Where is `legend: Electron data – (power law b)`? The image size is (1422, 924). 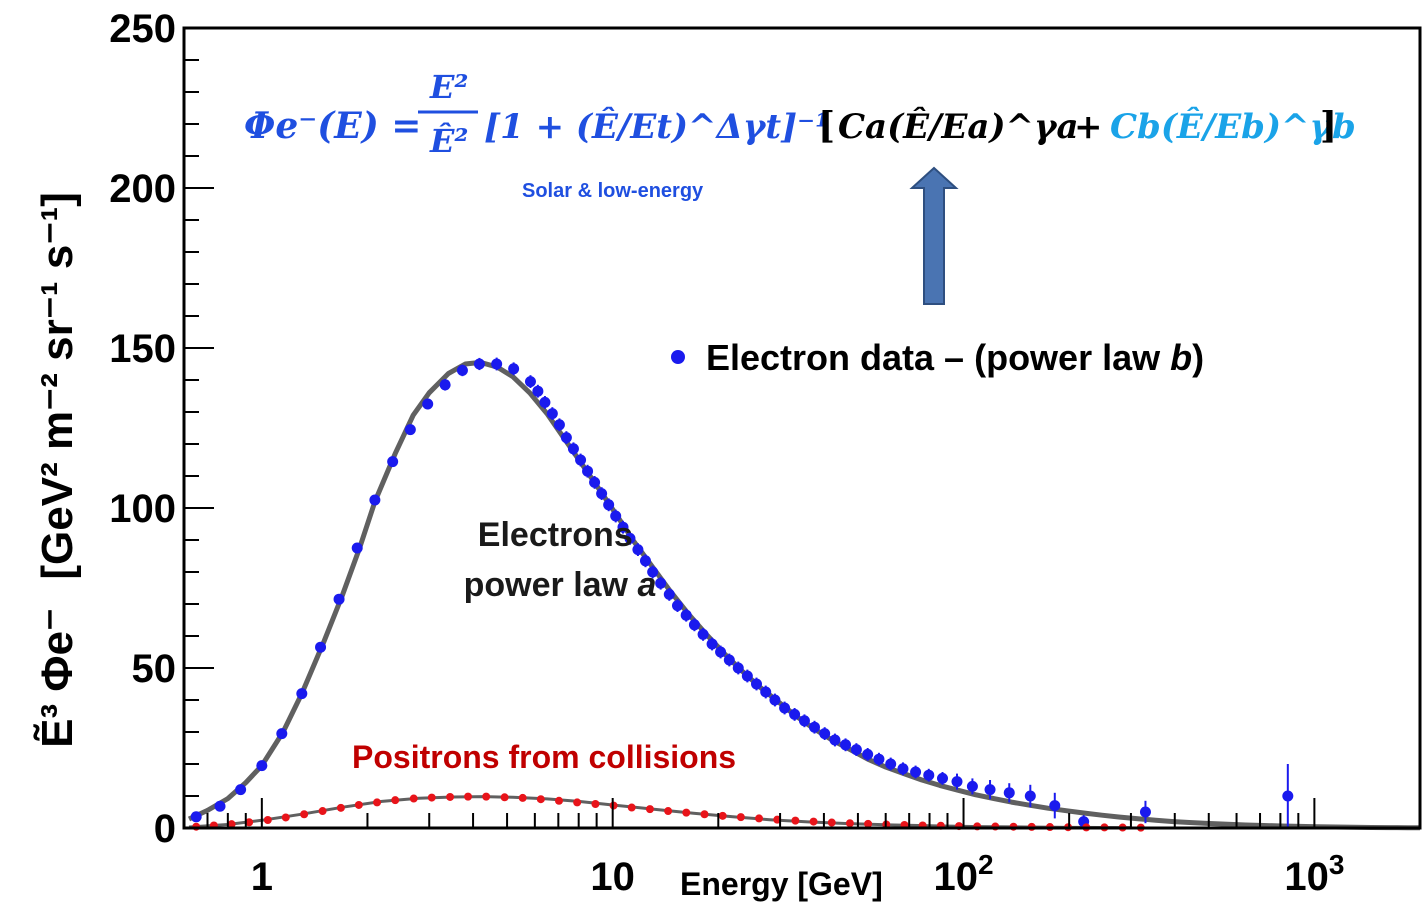
legend: Electron data – (power law b) is located at coordinates (937, 357).